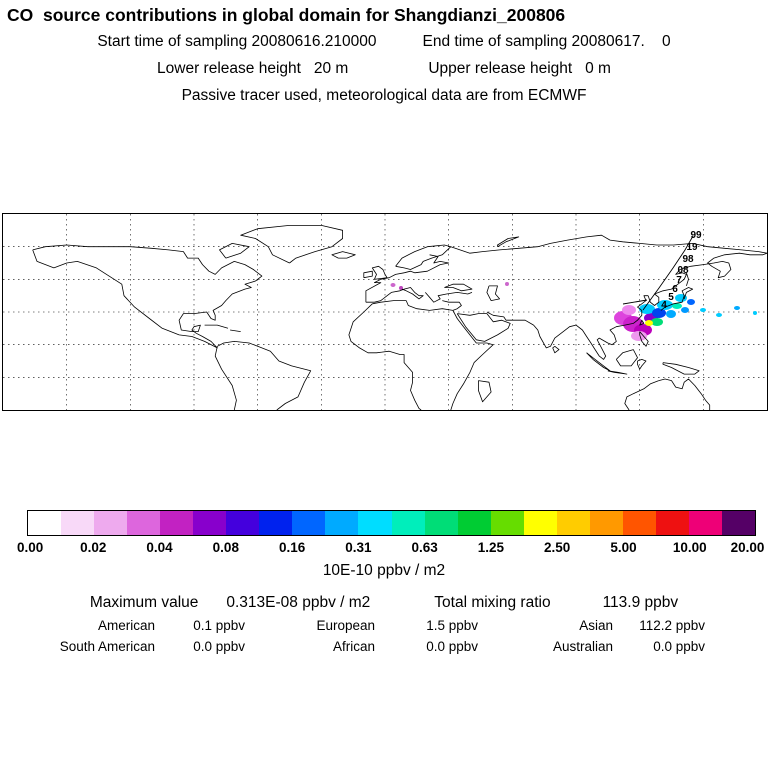 Image resolution: width=768 pixels, height=768 pixels. I want to click on trajectory-label: 4, so click(664, 305).